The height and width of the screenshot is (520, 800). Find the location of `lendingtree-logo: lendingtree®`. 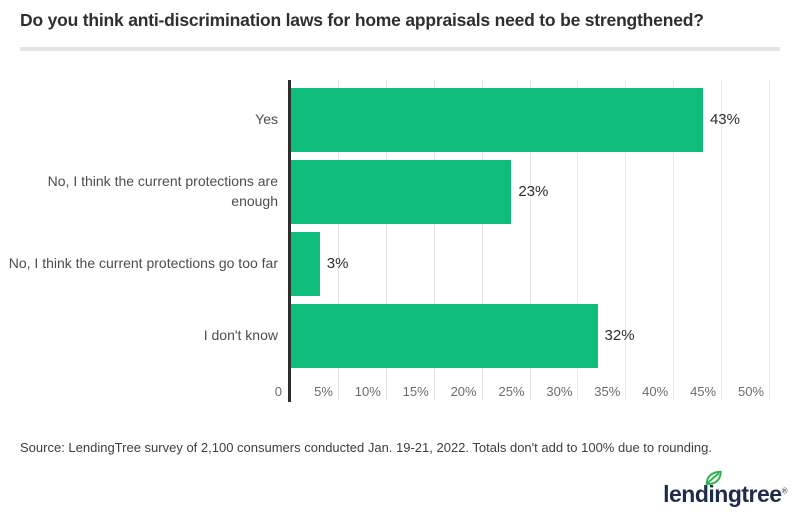

lendingtree-logo: lendingtree® is located at coordinates (717, 488).